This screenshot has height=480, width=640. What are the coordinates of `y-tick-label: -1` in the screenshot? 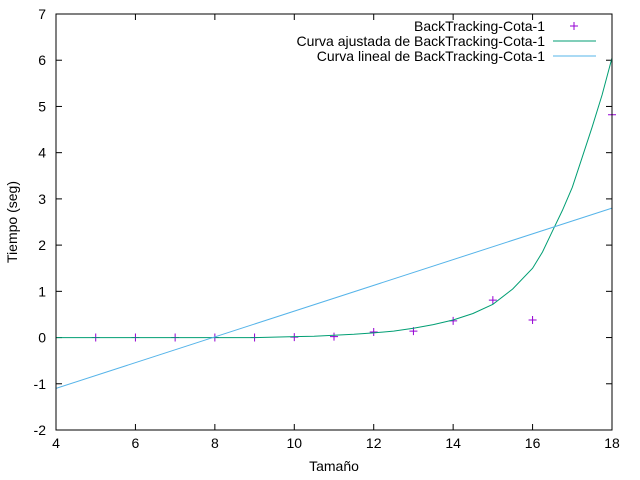 It's located at (40, 384).